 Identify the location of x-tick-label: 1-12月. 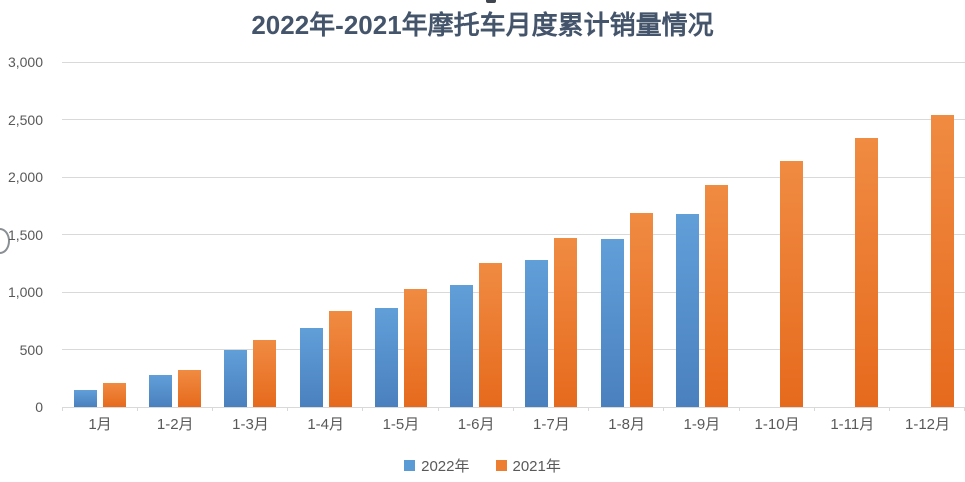
(928, 424).